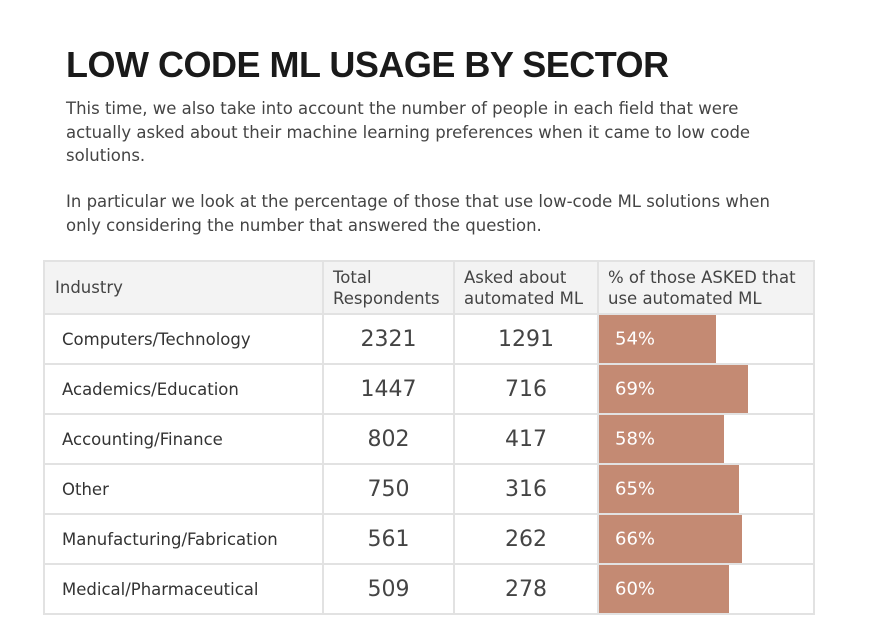  I want to click on total-respondents-cell: 561, so click(388, 539).